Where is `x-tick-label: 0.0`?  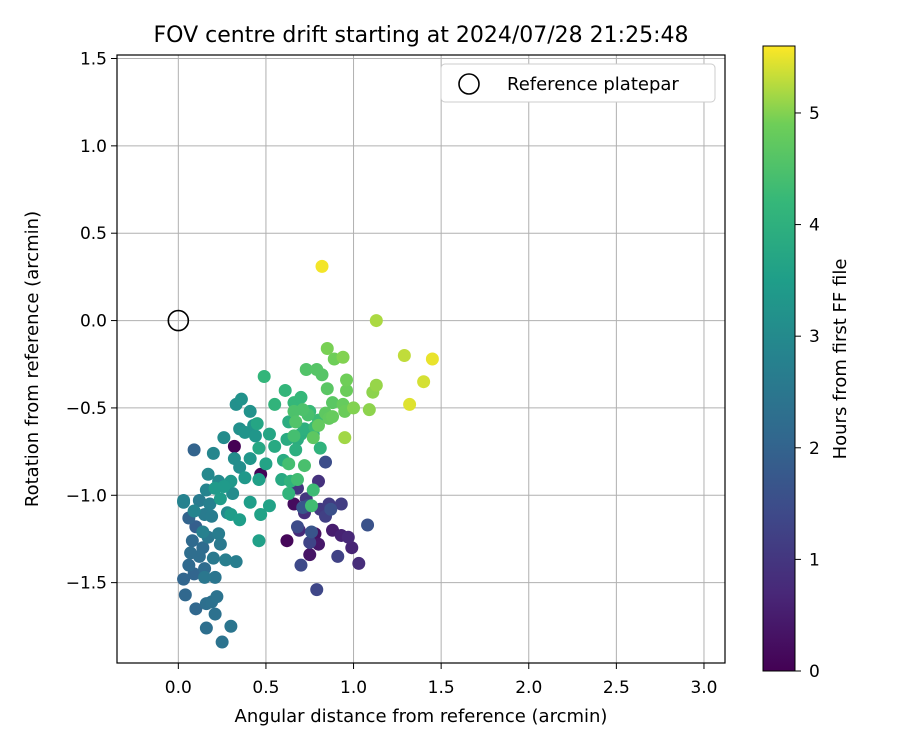
x-tick-label: 0.0 is located at coordinates (178, 688).